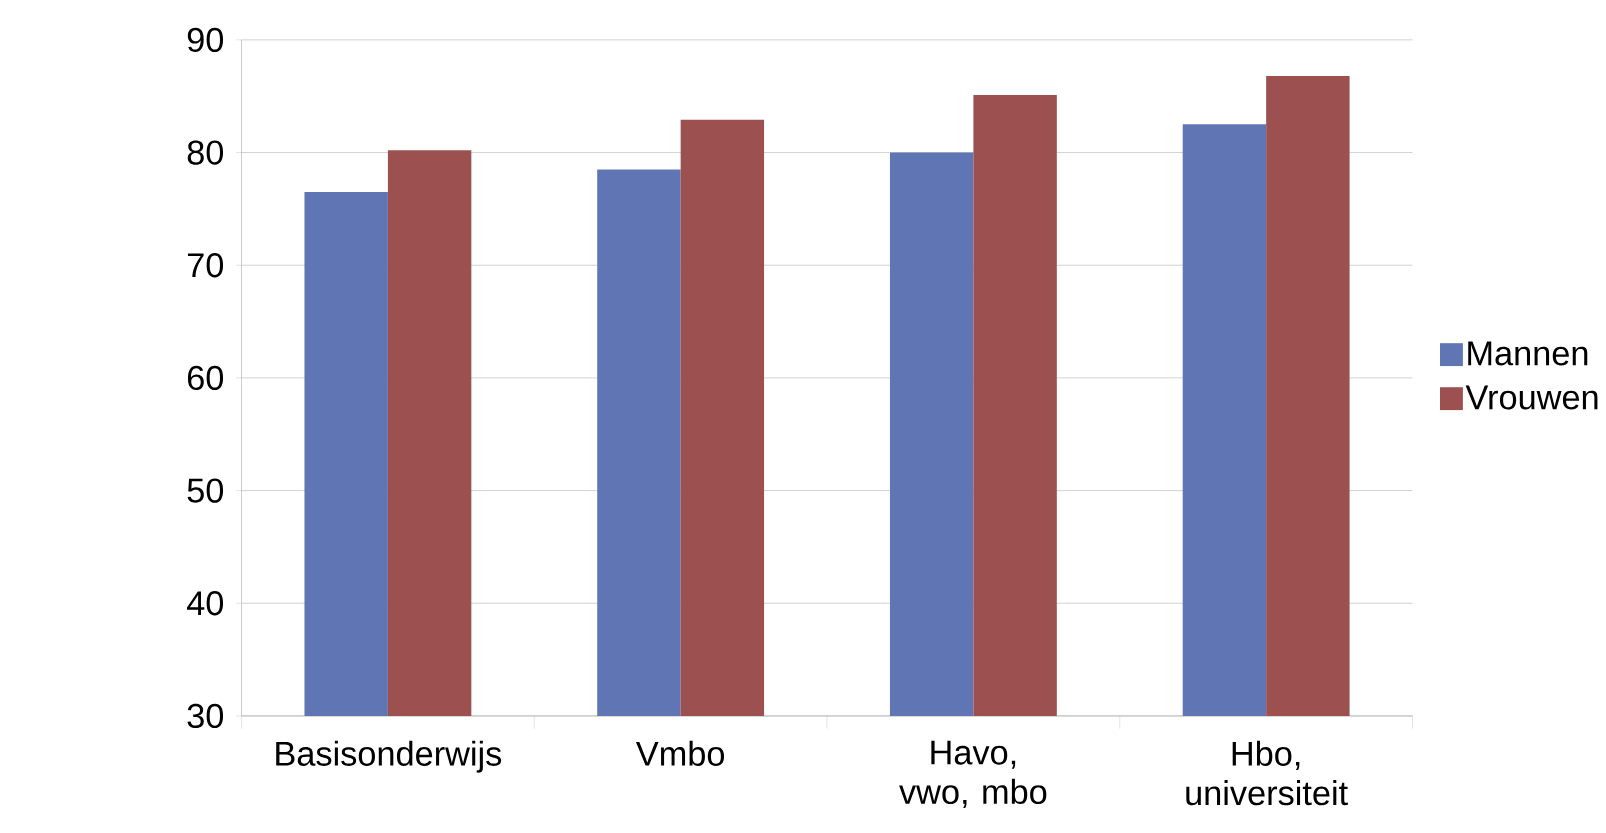  I want to click on y-tick-label: 70, so click(205, 265).